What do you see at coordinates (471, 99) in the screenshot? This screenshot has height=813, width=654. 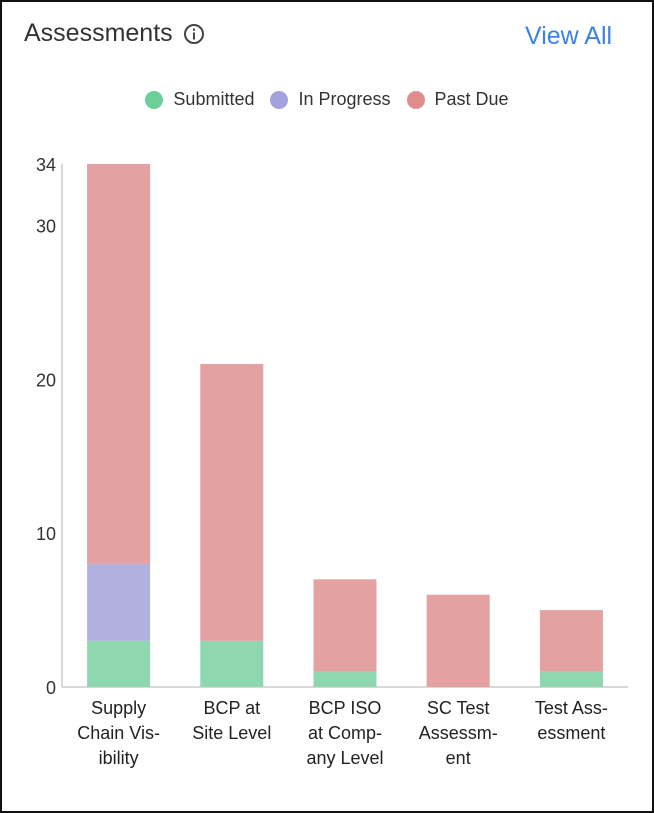 I see `legend-label: Past Due` at bounding box center [471, 99].